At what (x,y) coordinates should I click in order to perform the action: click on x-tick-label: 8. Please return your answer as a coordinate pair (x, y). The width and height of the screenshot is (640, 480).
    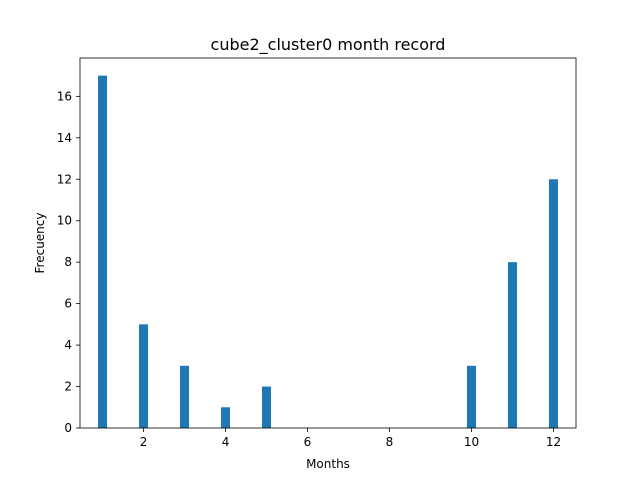
    Looking at the image, I should click on (390, 442).